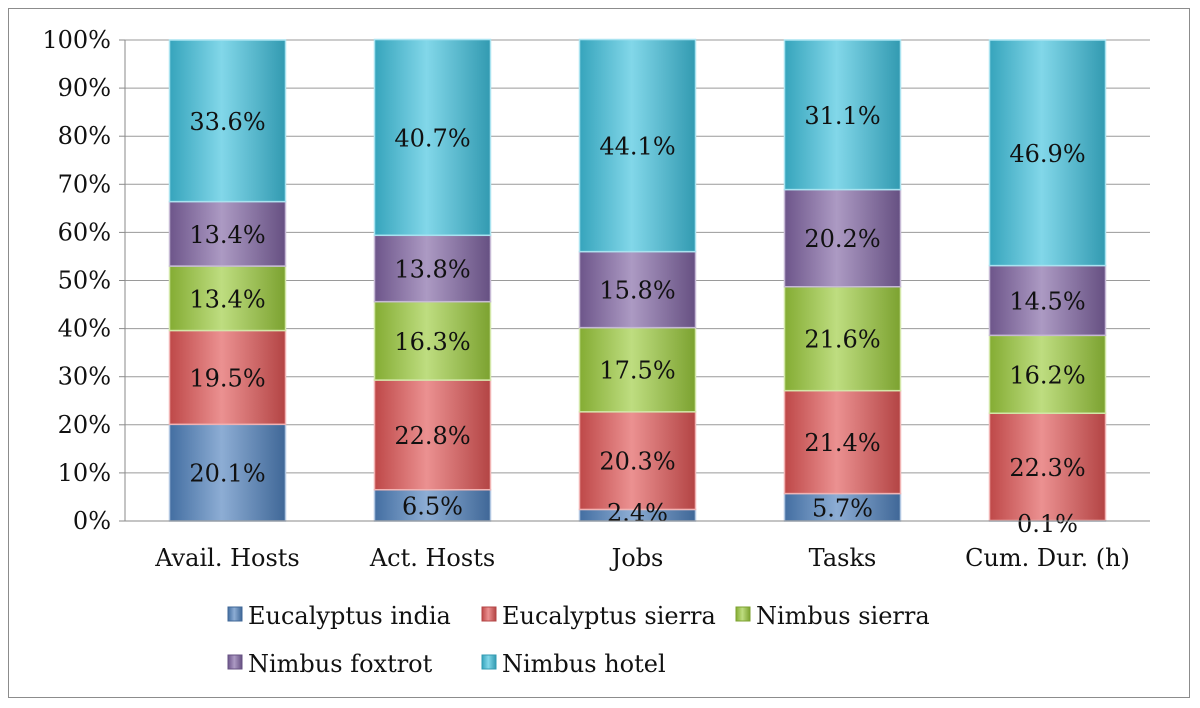 This screenshot has height=708, width=1200. What do you see at coordinates (84, 473) in the screenshot?
I see `y-tick-label: 10%` at bounding box center [84, 473].